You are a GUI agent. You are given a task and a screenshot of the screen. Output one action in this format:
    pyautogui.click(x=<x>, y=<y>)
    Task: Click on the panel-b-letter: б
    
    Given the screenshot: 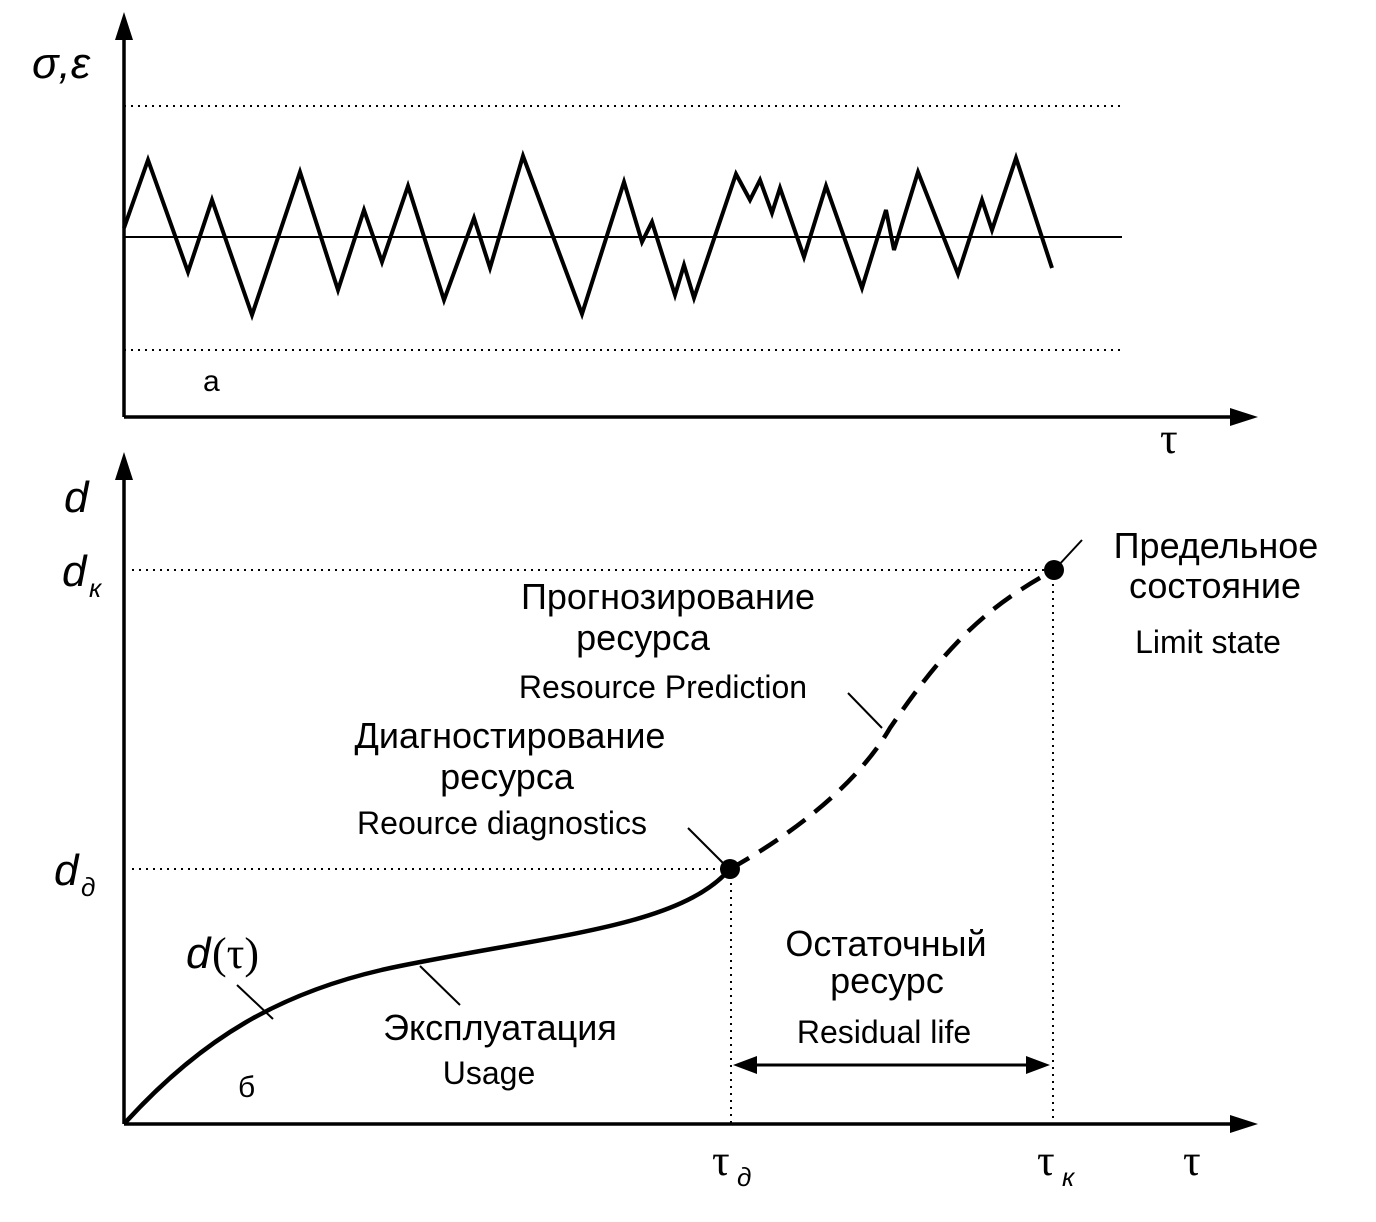 What is the action you would take?
    pyautogui.click(x=246, y=1087)
    